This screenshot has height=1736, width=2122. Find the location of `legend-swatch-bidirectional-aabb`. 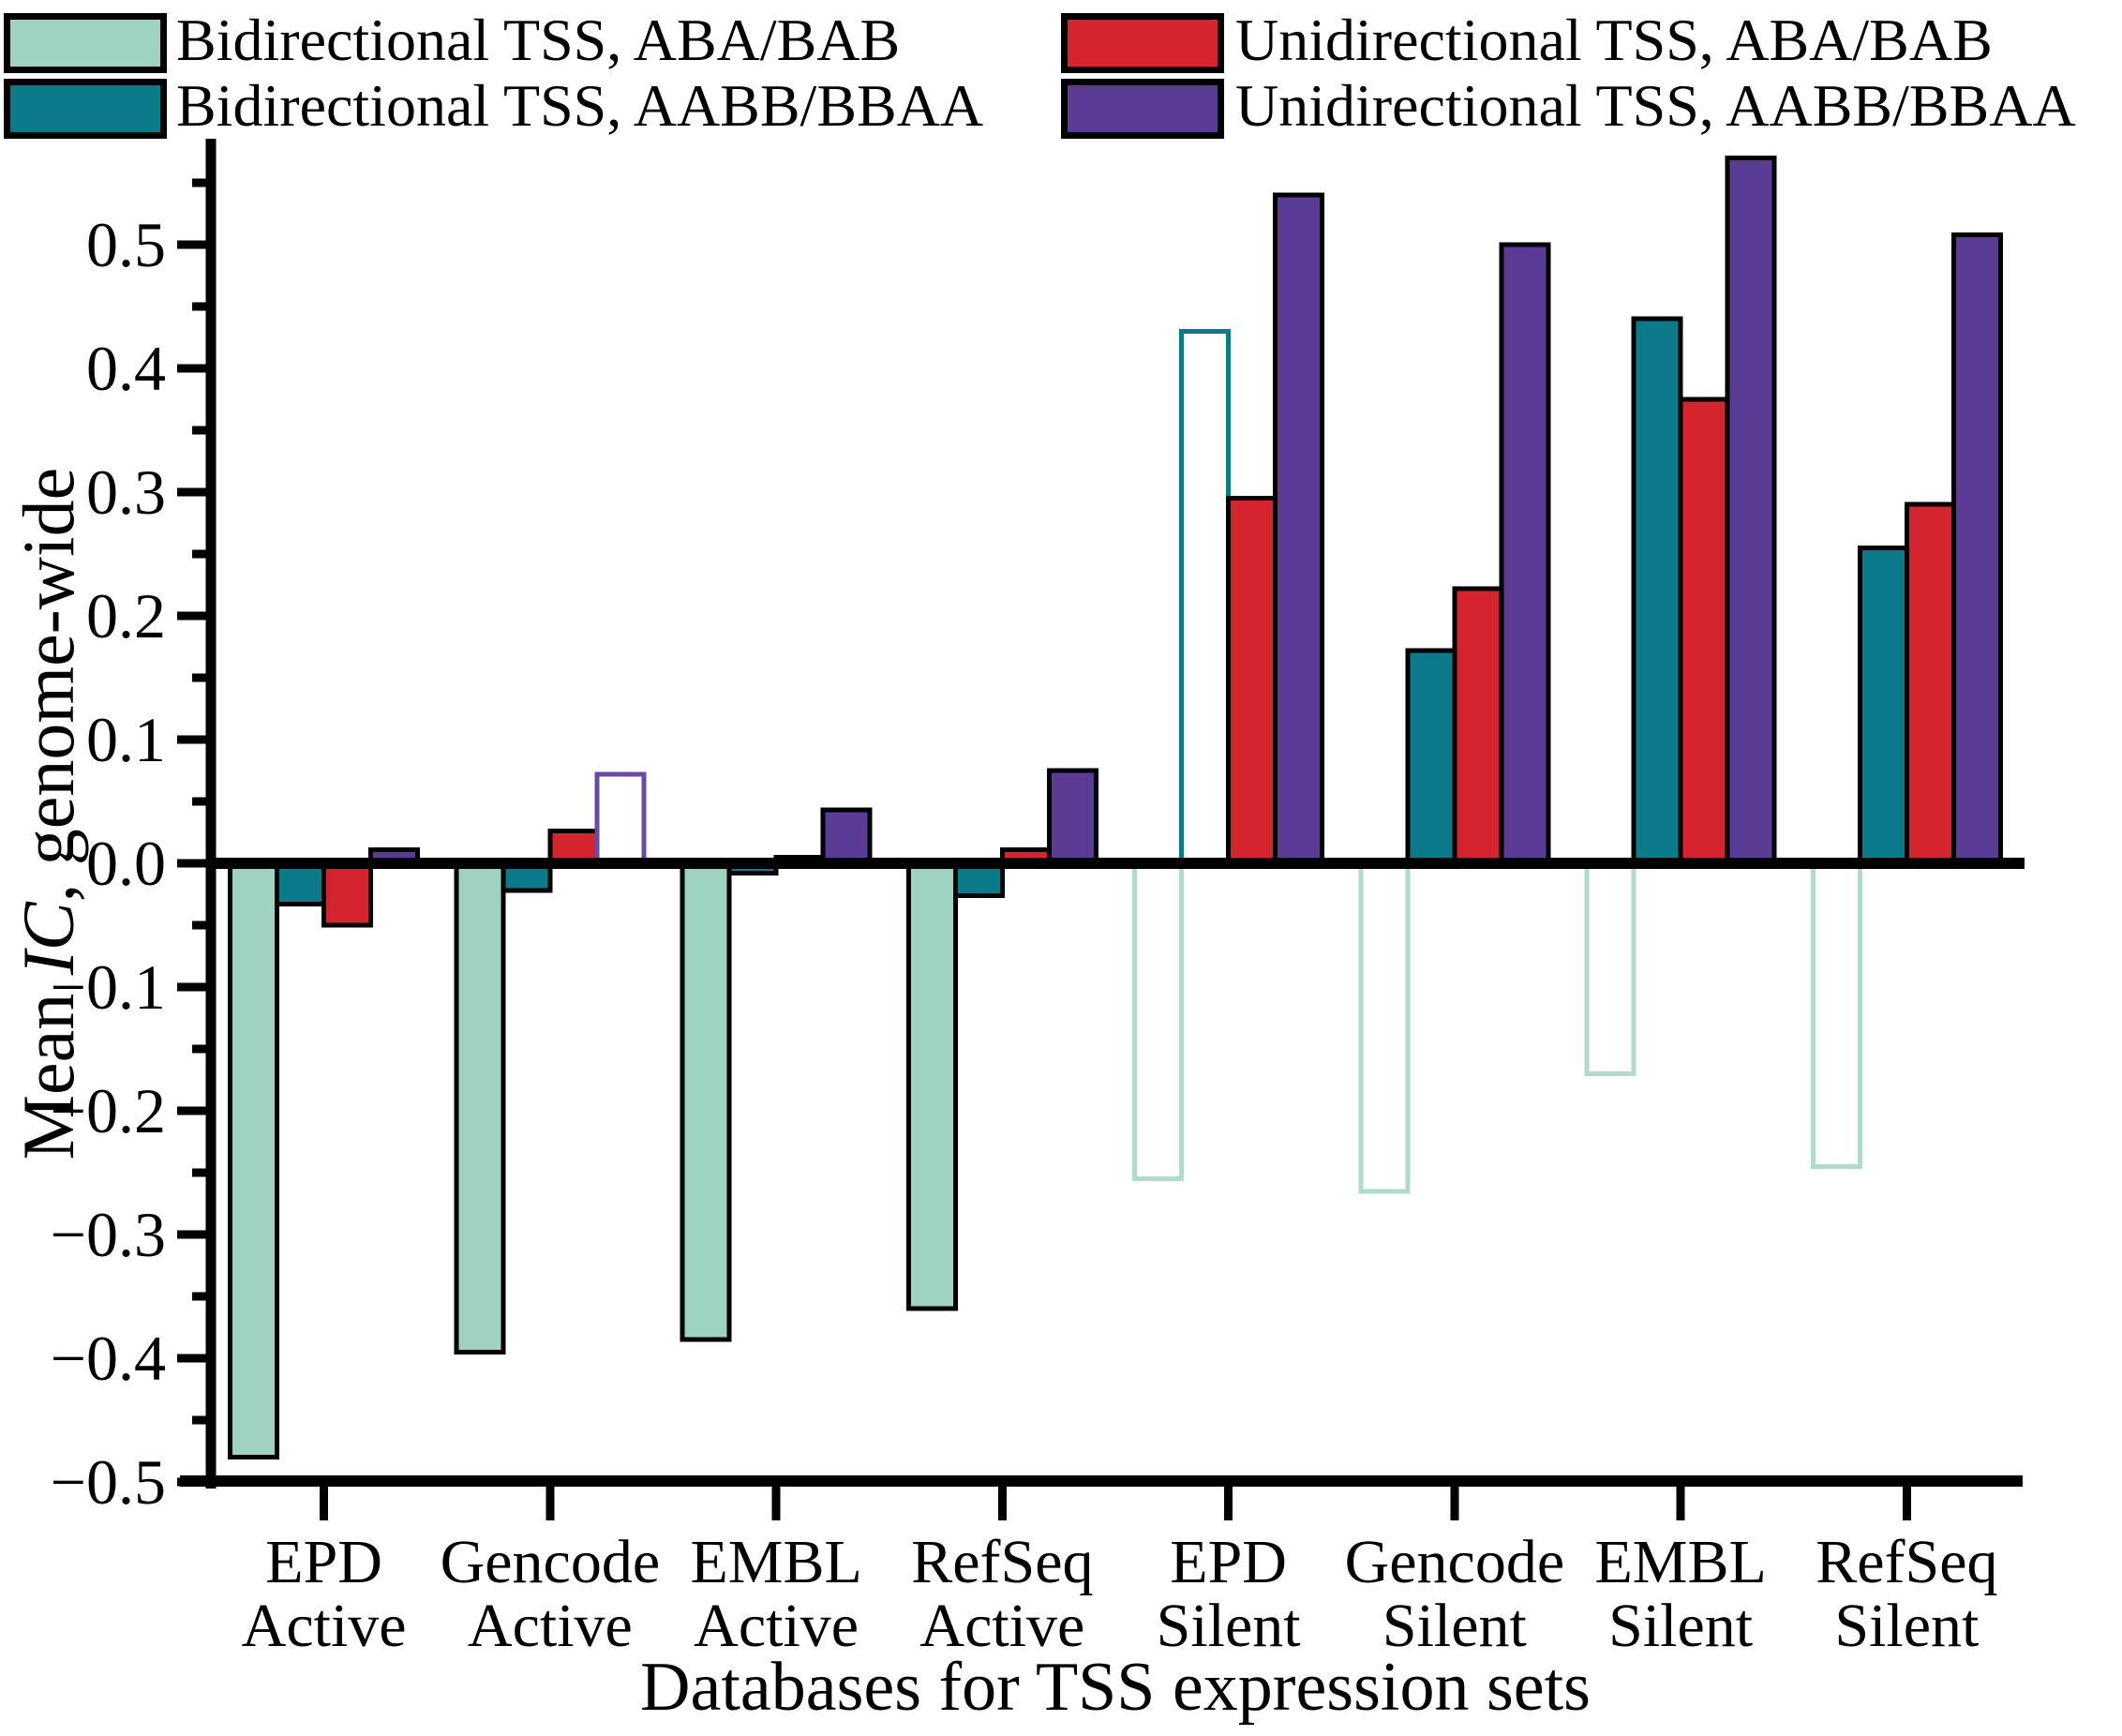

legend-swatch-bidirectional-aabb is located at coordinates (85, 109).